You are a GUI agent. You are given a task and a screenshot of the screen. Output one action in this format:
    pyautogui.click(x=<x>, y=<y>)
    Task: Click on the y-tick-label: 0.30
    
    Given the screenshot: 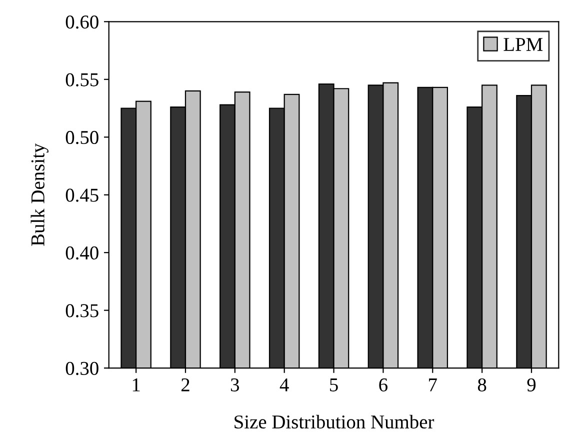 What is the action you would take?
    pyautogui.click(x=82, y=369)
    